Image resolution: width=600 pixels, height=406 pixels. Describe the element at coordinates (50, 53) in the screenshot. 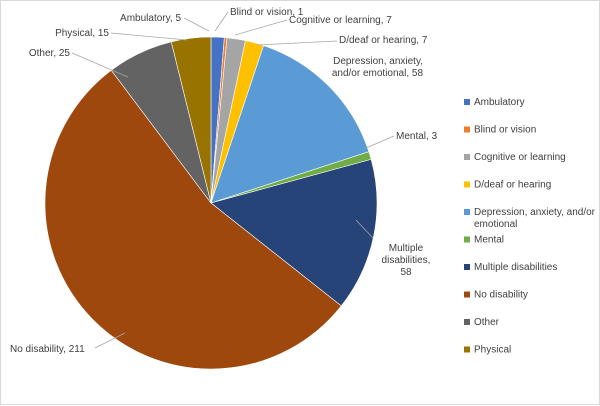

I see `data-label-other: Other, 25` at that location.